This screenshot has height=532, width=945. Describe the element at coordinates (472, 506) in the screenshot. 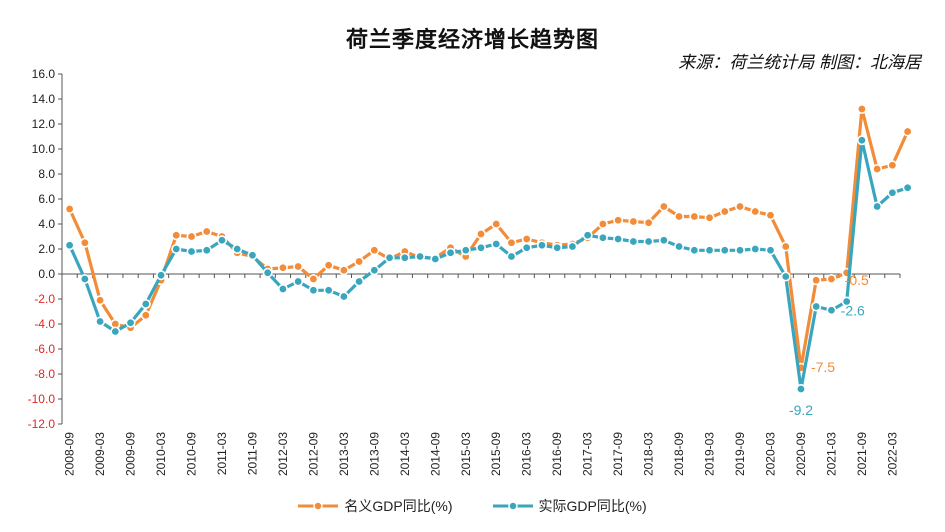

I see `legend: 名义GDP同比(%) 实际GDP同比(%)` at that location.